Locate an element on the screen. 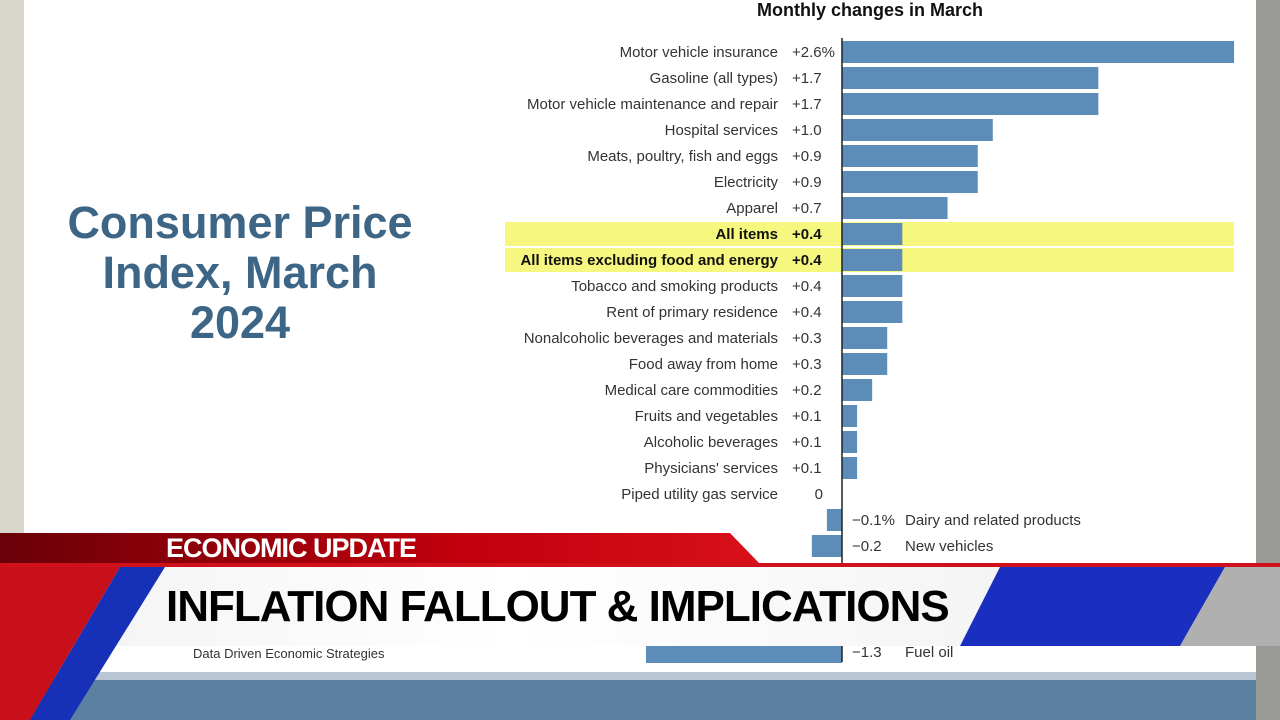 The width and height of the screenshot is (1280, 720). category-label: New vehicles is located at coordinates (949, 546).